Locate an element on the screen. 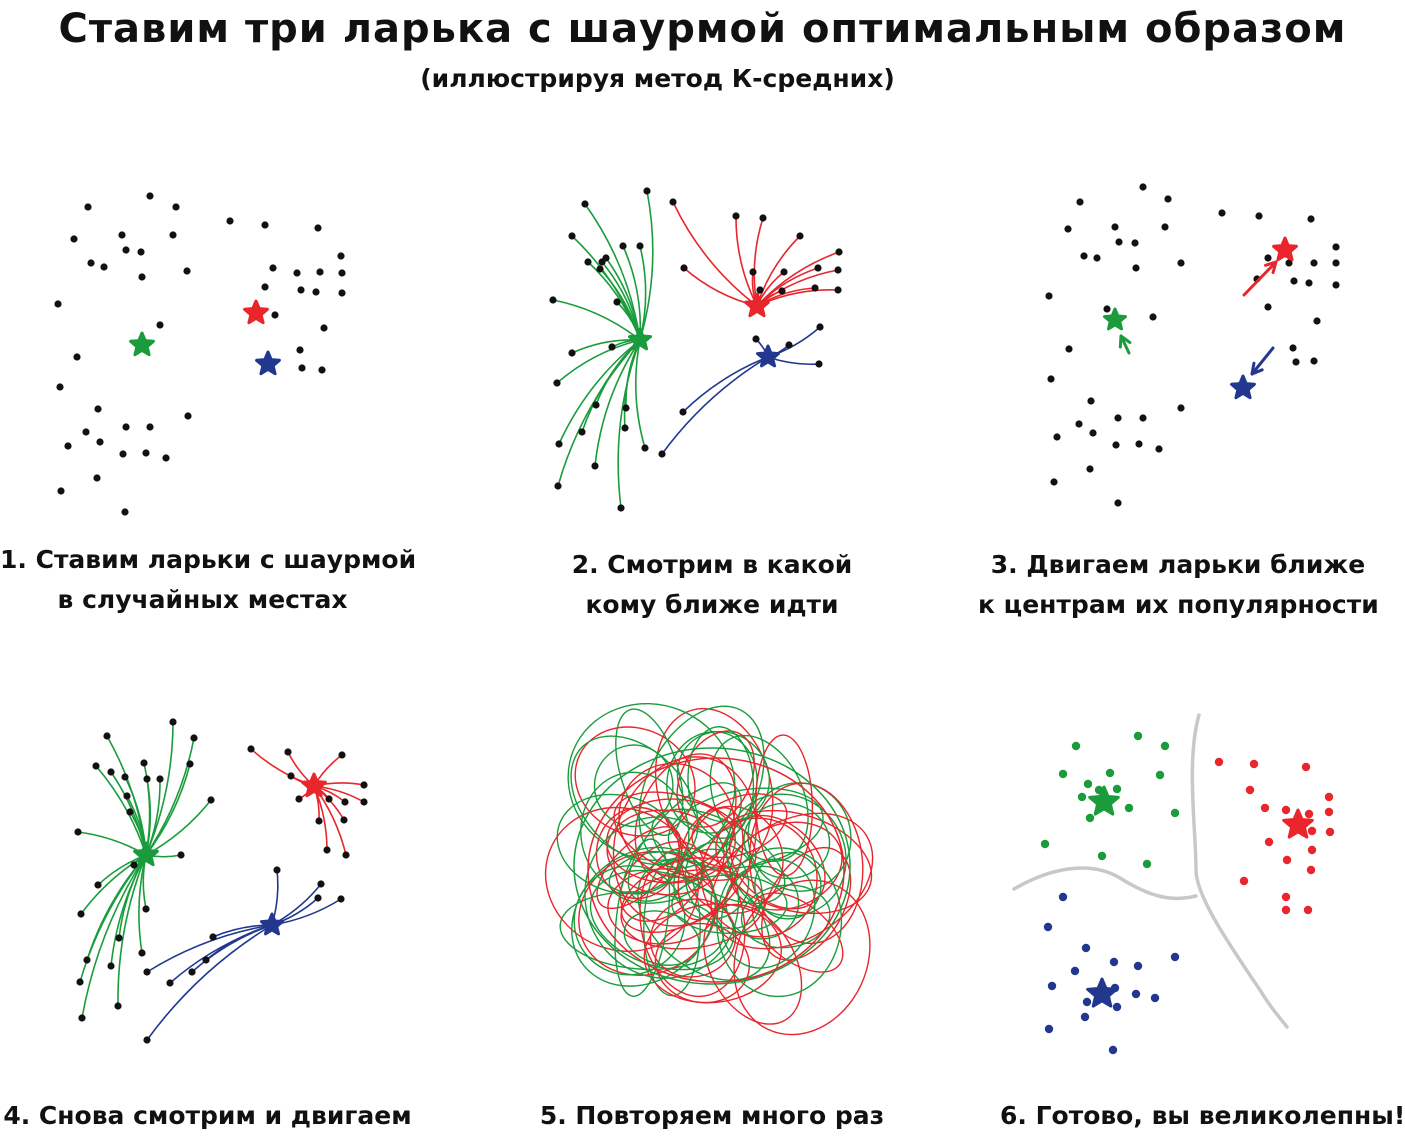 The height and width of the screenshot is (1136, 1405). cluster-boundary is located at coordinates (1239, 871).